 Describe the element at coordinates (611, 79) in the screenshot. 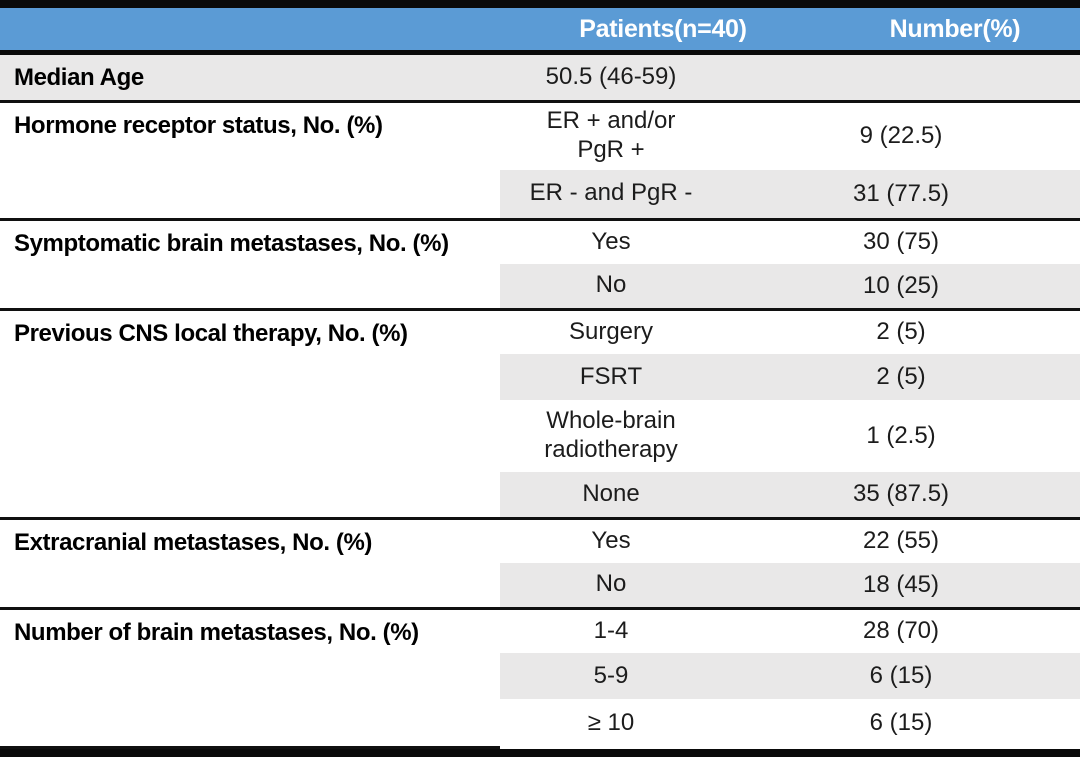

I see `category-cell: 50.5 (46-59)` at that location.